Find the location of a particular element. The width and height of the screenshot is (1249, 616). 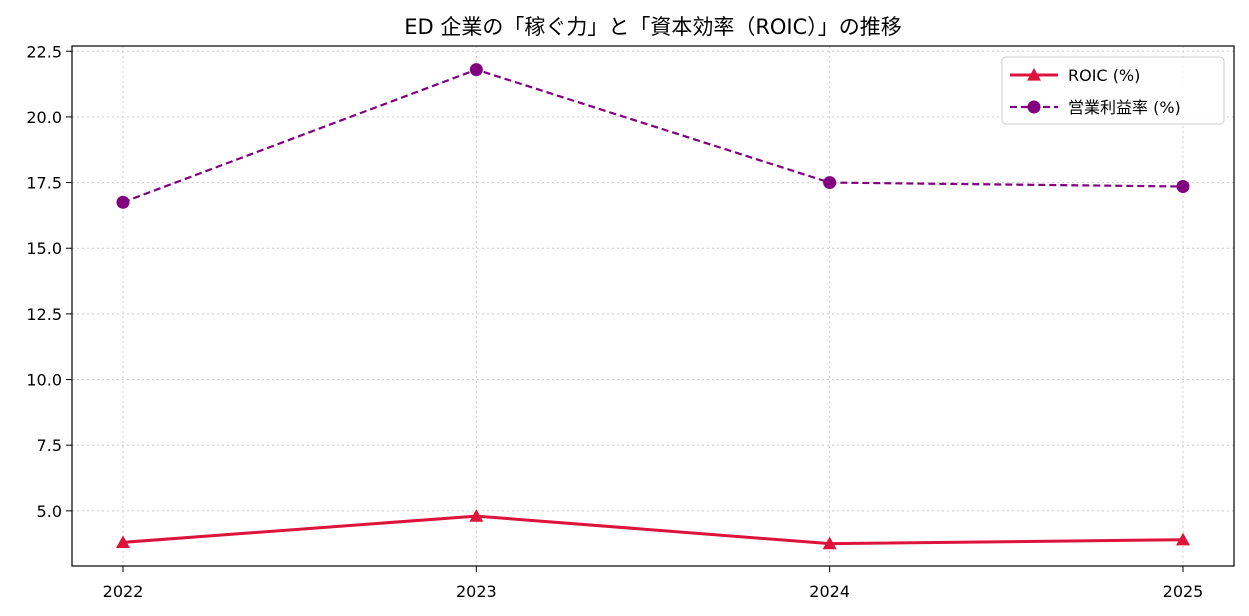

x-tick-label: 2023 is located at coordinates (476, 591).